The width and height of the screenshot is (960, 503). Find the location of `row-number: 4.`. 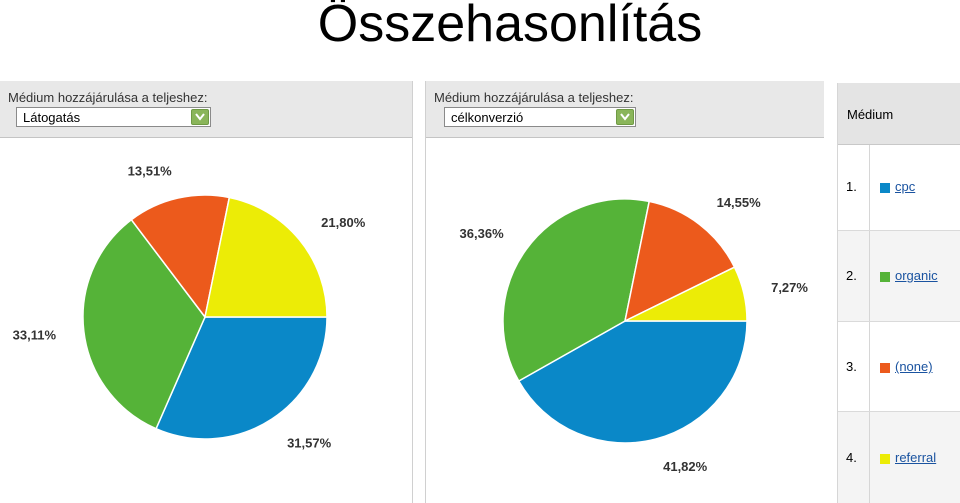

row-number: 4. is located at coordinates (851, 457).